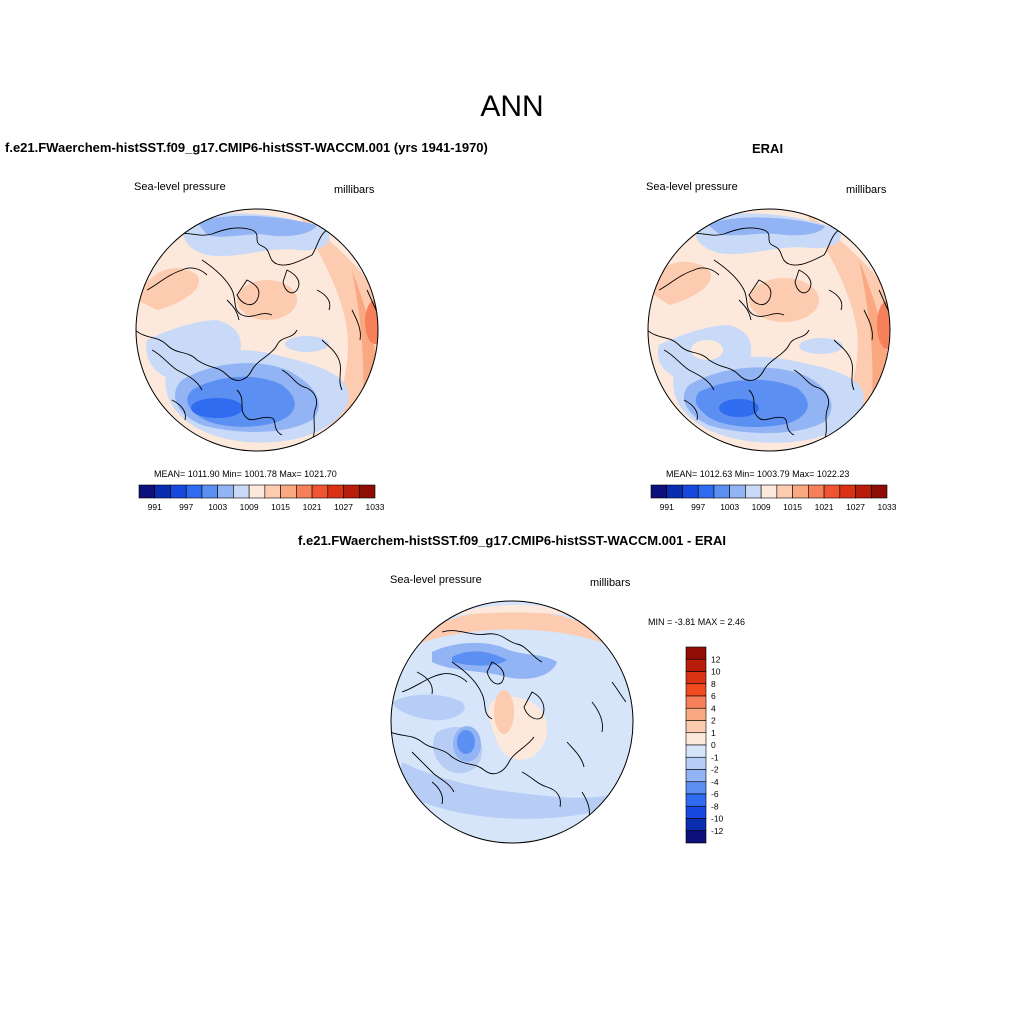 This screenshot has width=1024, height=1024. I want to click on model-units-label: millibars, so click(354, 190).